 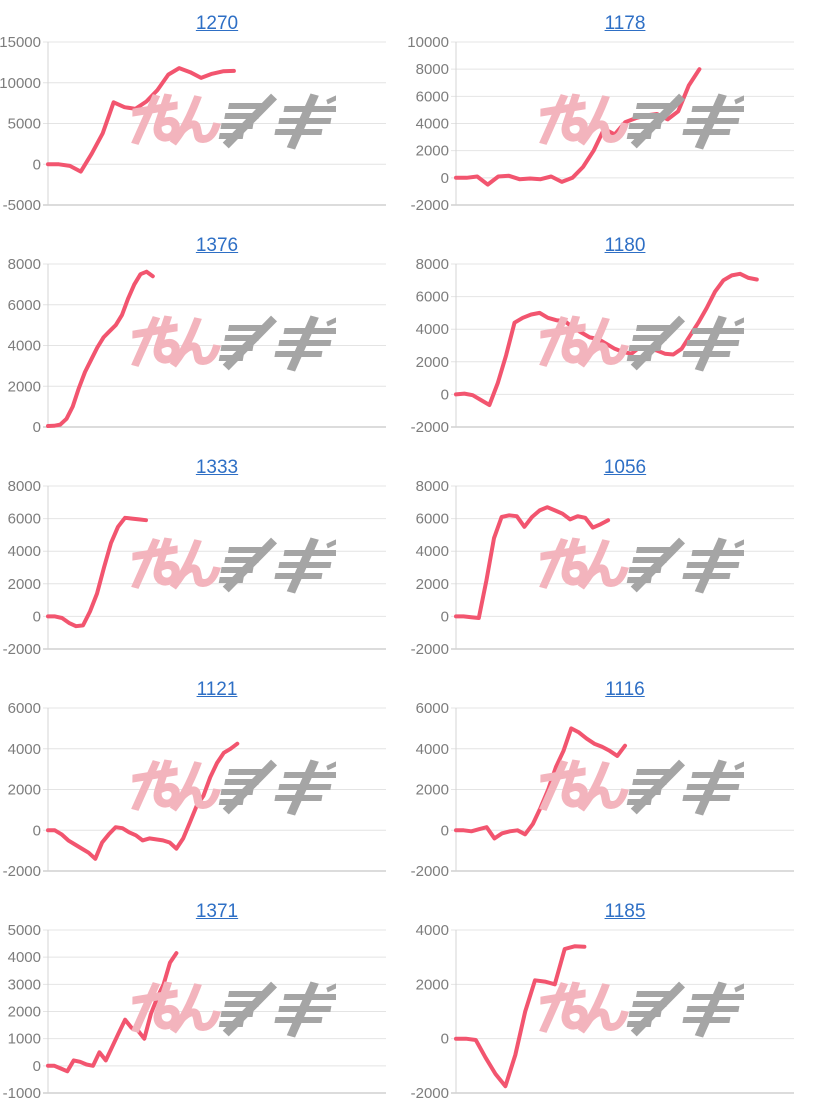 I want to click on chart-card: 1116 6000 4000 2000 0 -2000, so click(x=612, y=777).